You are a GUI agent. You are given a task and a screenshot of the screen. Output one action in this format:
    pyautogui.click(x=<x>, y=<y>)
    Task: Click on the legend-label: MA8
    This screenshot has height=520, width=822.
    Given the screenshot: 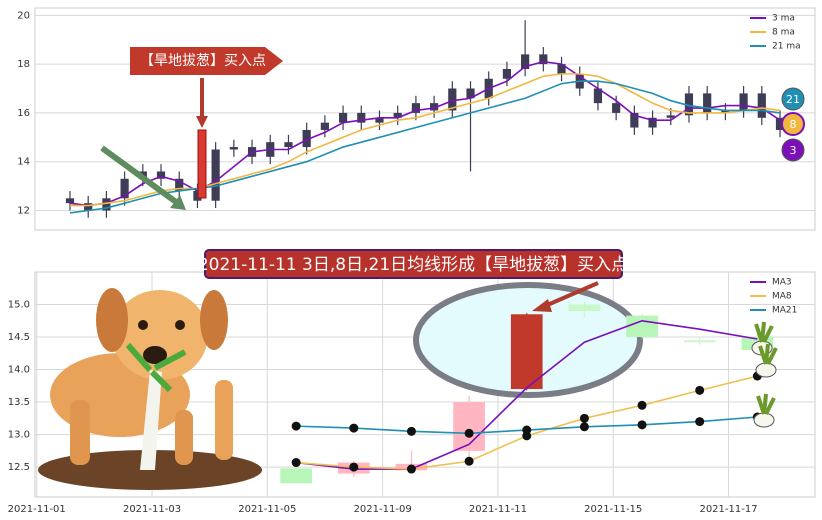 What is the action you would take?
    pyautogui.click(x=782, y=297)
    